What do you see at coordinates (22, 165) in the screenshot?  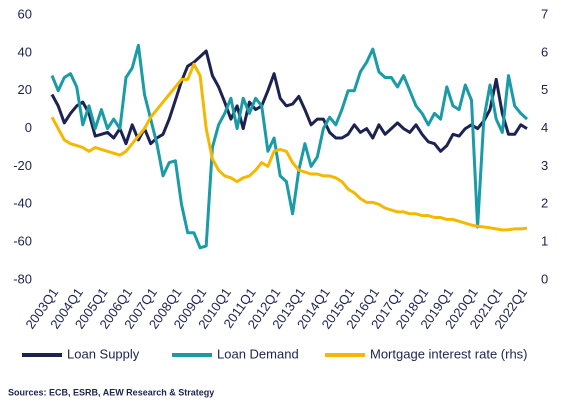 I see `y-tick-label: -20` at bounding box center [22, 165].